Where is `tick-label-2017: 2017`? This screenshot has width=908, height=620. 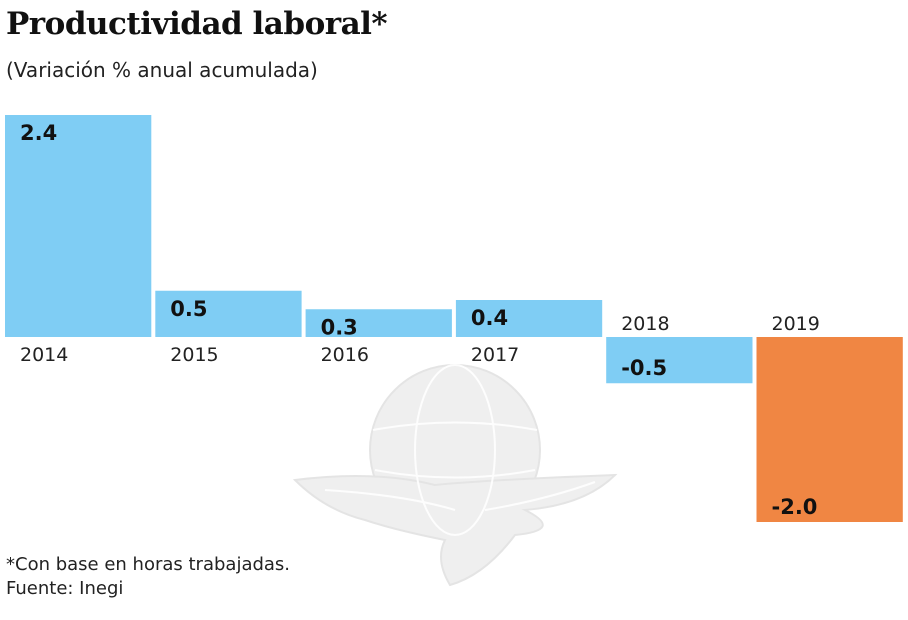 tick-label-2017: 2017 is located at coordinates (495, 355).